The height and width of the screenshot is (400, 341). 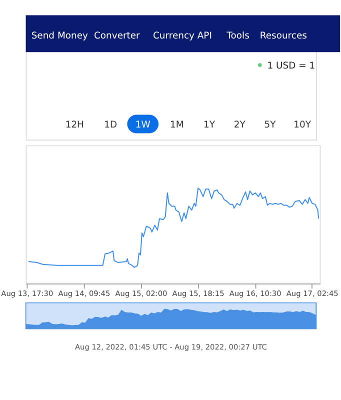 What do you see at coordinates (270, 125) in the screenshot?
I see `text: 5Y` at bounding box center [270, 125].